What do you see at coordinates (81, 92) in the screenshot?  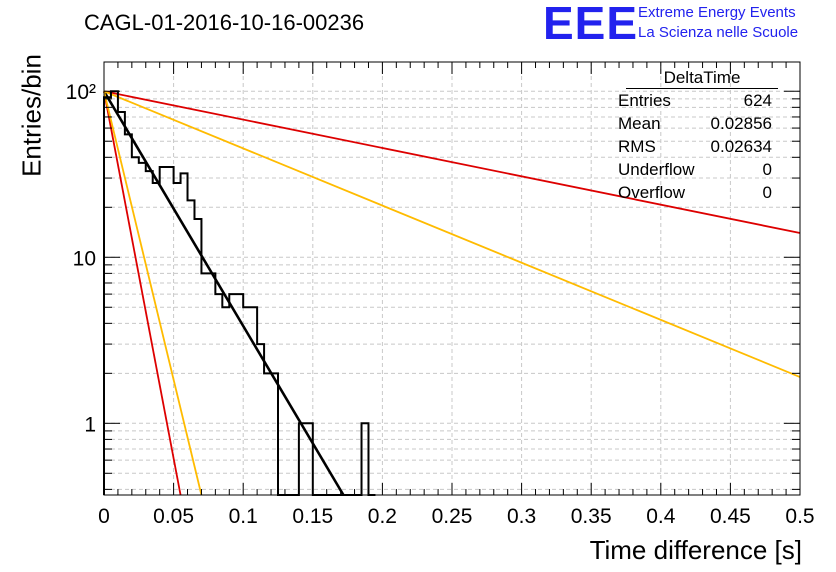 I see `y-tick-label: 10²` at bounding box center [81, 92].